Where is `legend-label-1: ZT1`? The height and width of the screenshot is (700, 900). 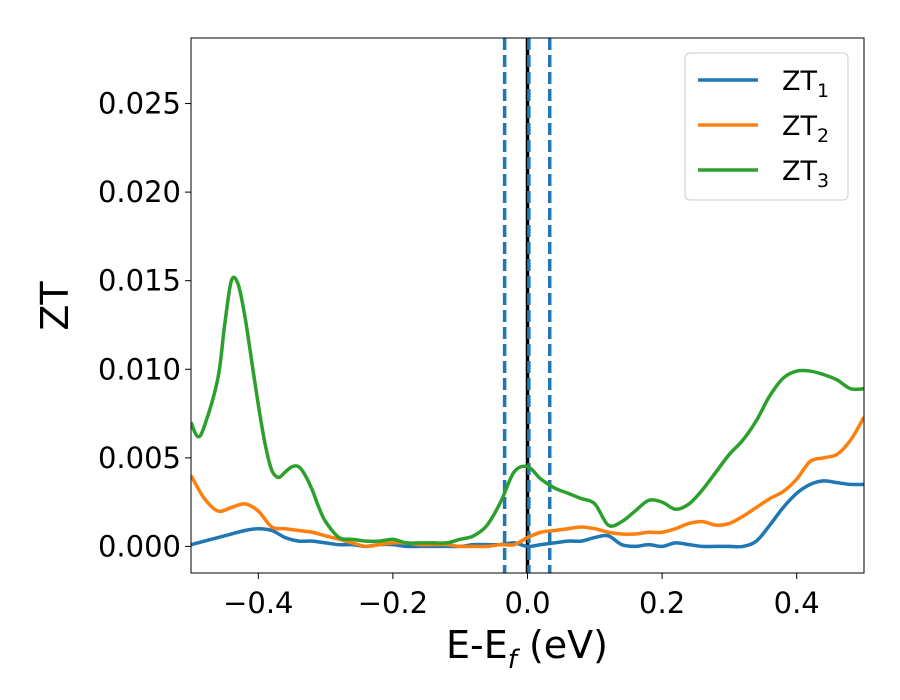 legend-label-1: ZT1 is located at coordinates (805, 84).